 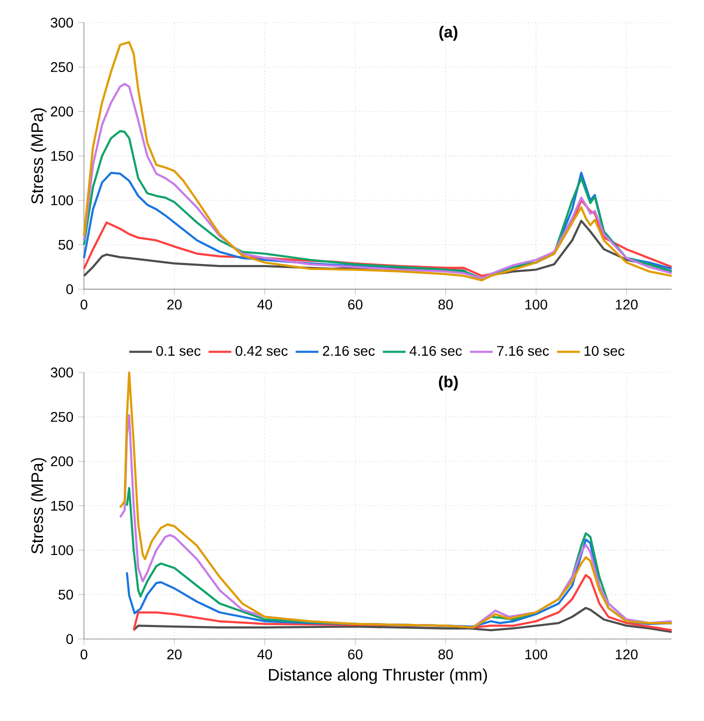 I want to click on legend-label: 0.1 sec, so click(x=178, y=351).